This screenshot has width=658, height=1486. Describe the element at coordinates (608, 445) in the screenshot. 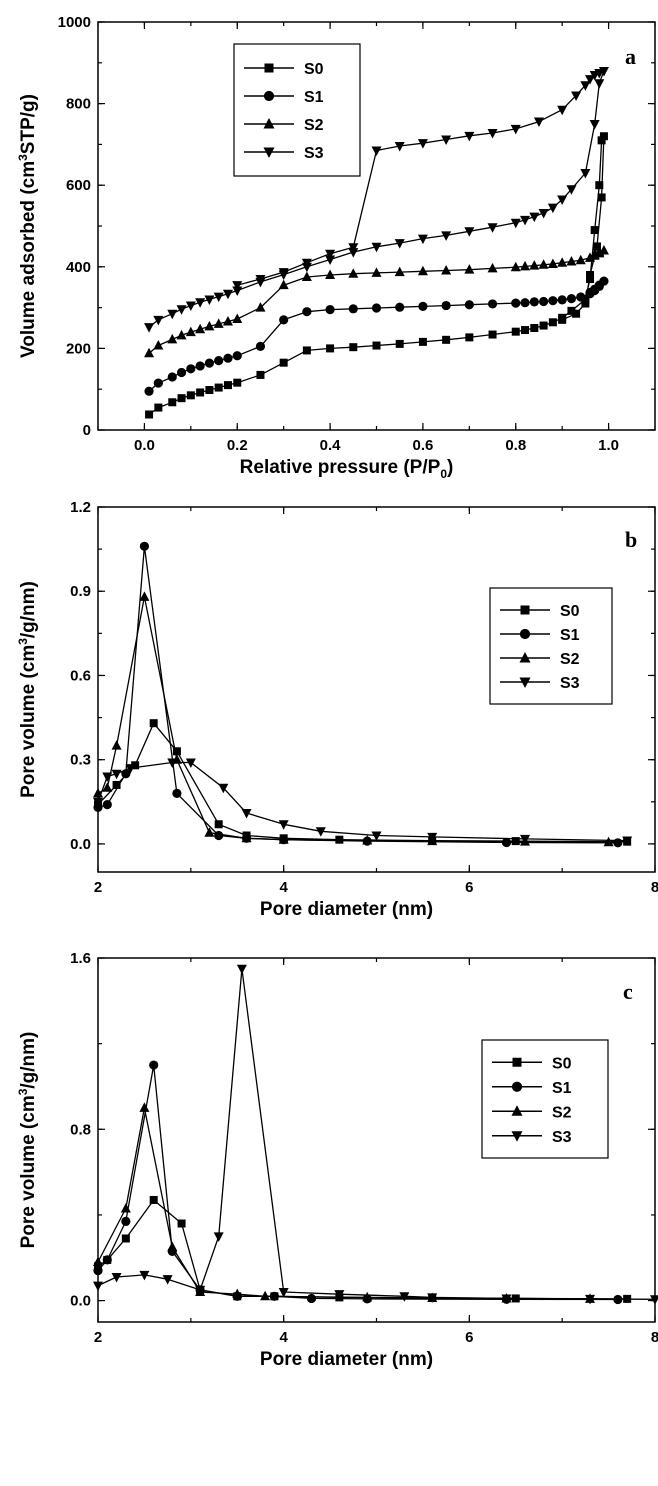

I see `x-tick-label: 1.0` at that location.